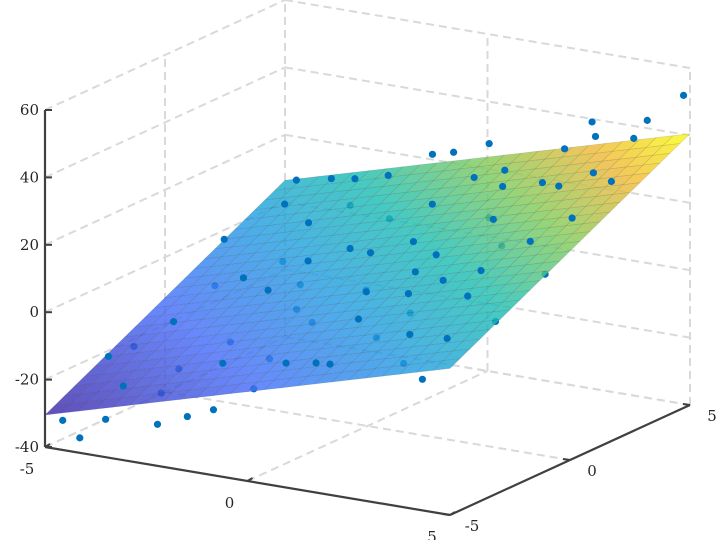 The width and height of the screenshot is (720, 540). Describe the element at coordinates (27, 469) in the screenshot. I see `x-tick-label: -5` at that location.